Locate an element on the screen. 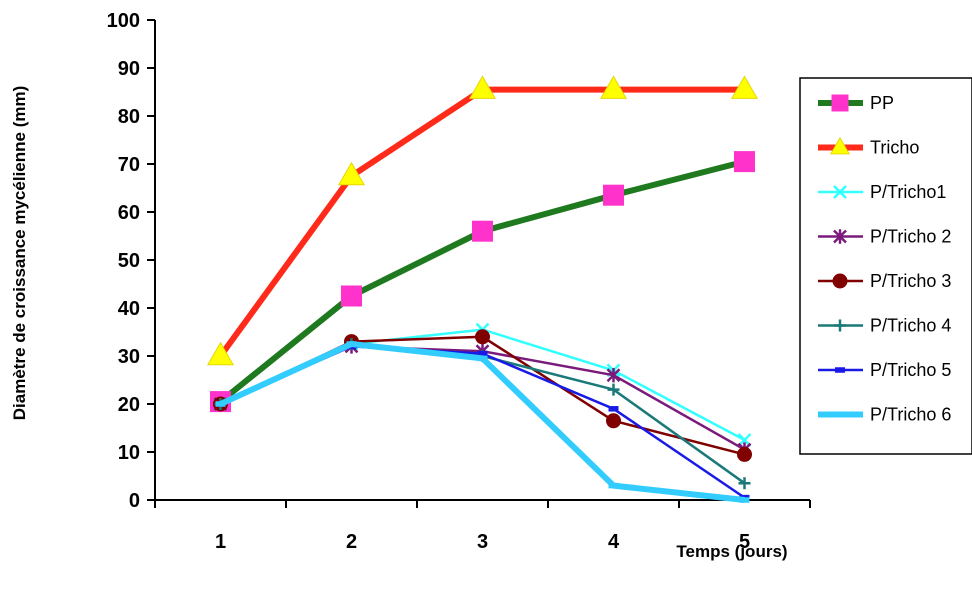  x-axis-title: Temps (jours) is located at coordinates (731, 551).